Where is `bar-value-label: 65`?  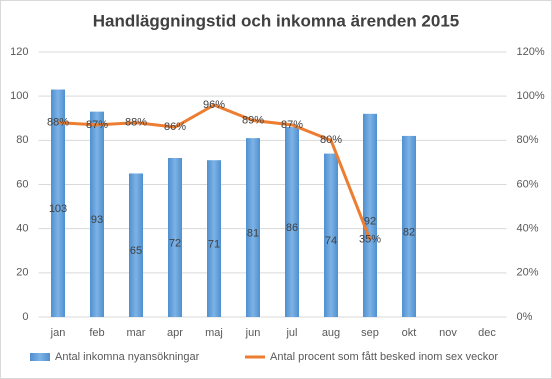
bar-value-label: 65 is located at coordinates (136, 251).